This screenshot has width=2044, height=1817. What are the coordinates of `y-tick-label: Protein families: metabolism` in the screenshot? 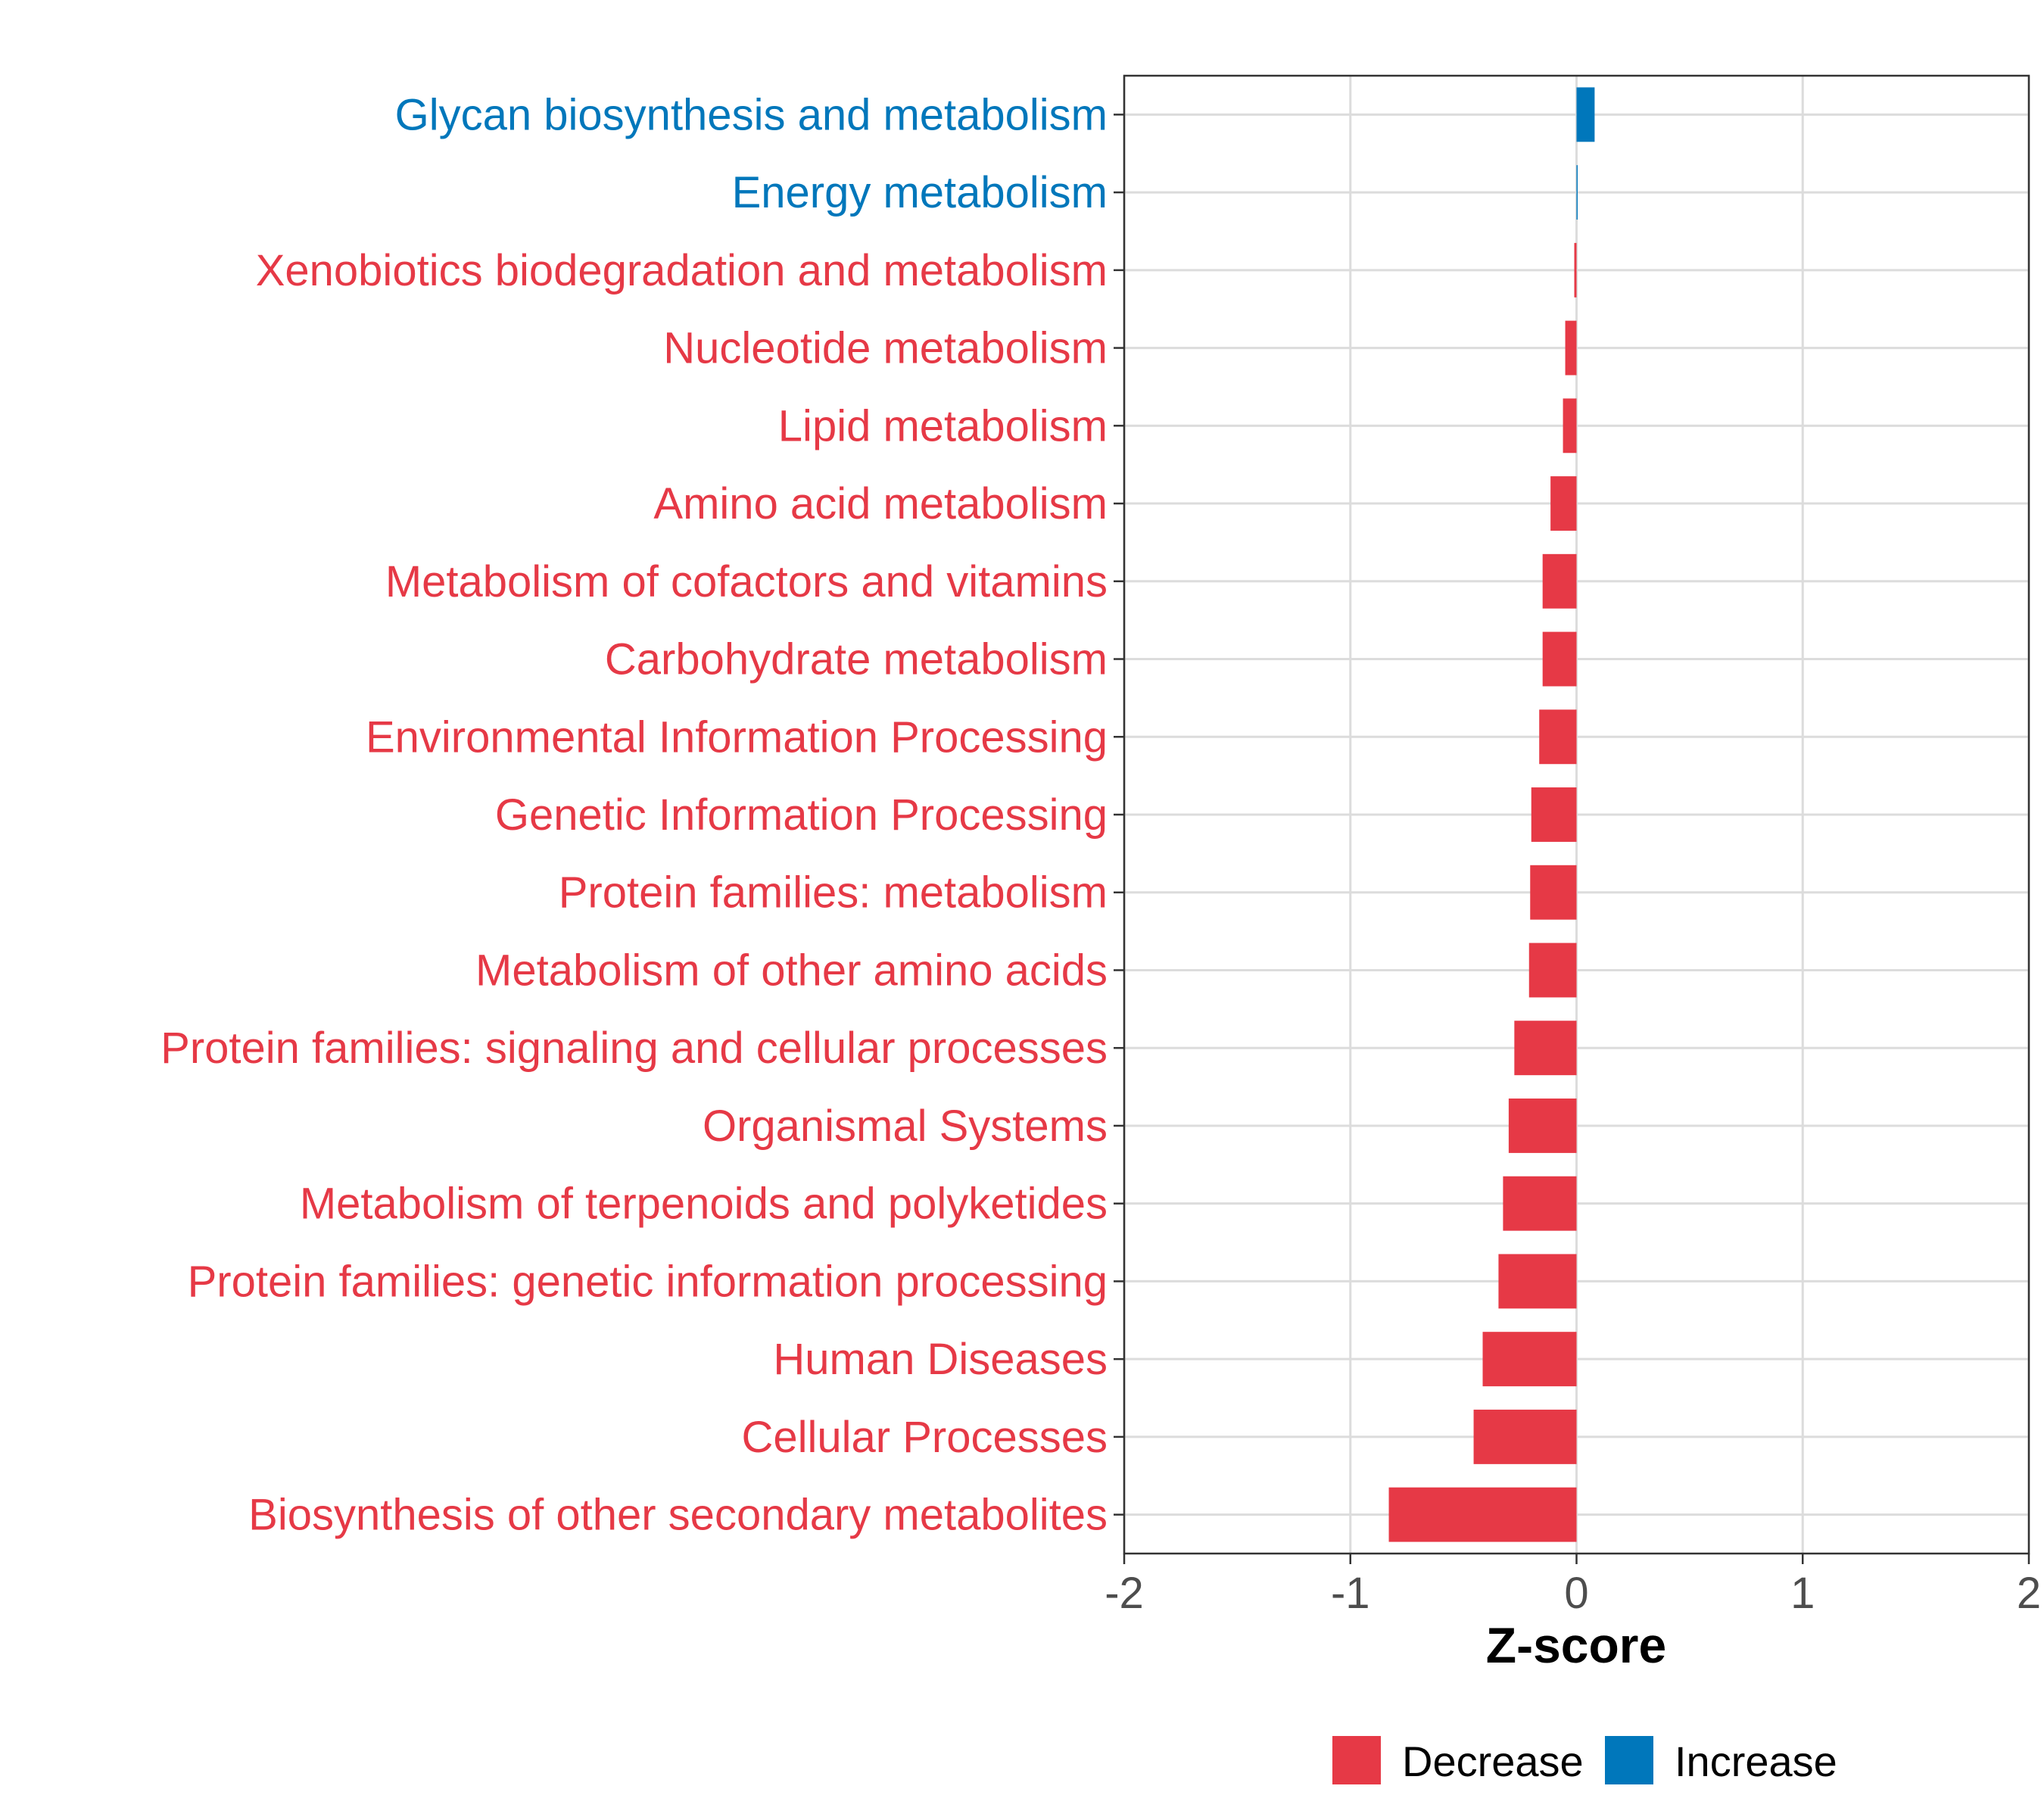 It's located at (833, 893).